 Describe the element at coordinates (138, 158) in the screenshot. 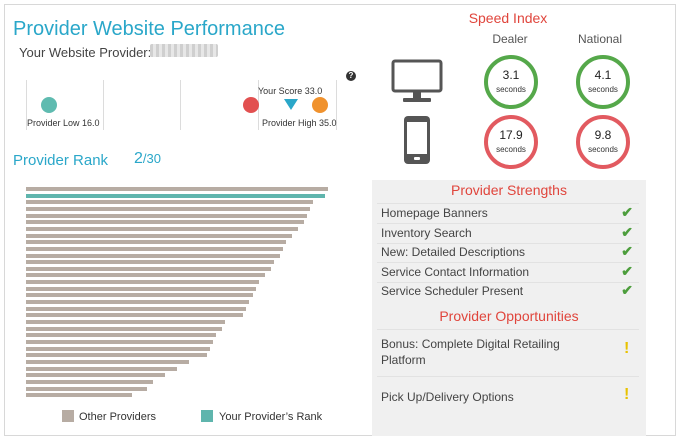

I see `rank-position: 2` at that location.